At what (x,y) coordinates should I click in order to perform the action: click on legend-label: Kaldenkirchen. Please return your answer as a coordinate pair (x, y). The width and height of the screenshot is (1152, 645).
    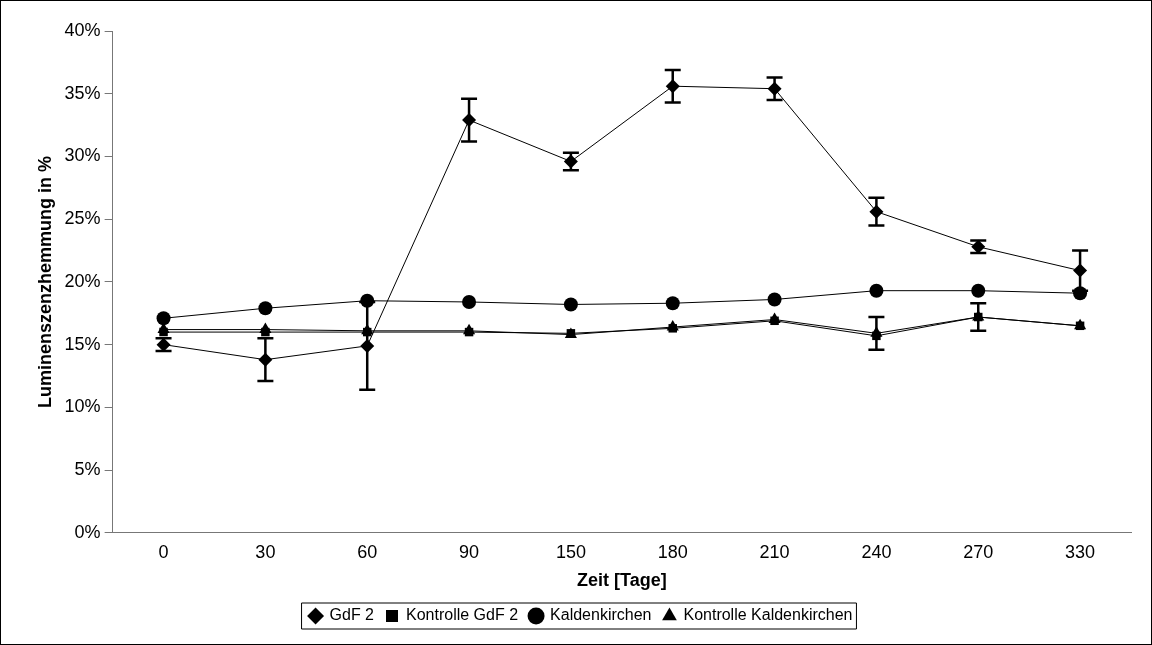
    Looking at the image, I should click on (601, 615).